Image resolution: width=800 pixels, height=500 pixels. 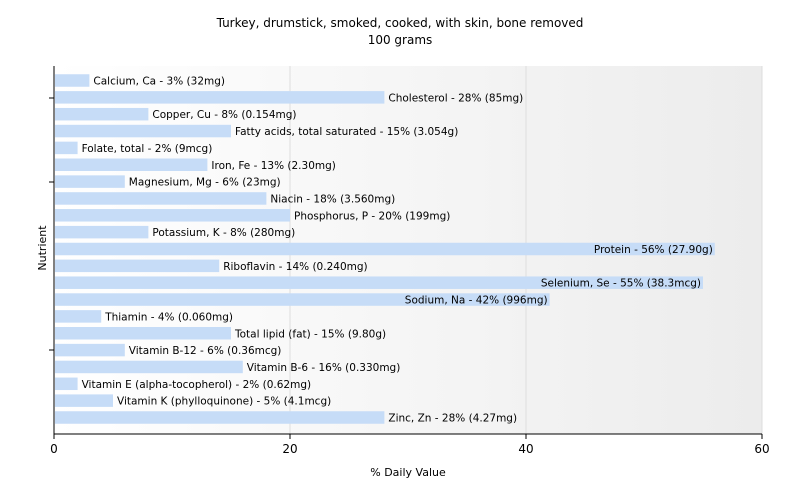 What do you see at coordinates (372, 216) in the screenshot?
I see `bar-label: Phosphorus, P - 20% (199mg)` at bounding box center [372, 216].